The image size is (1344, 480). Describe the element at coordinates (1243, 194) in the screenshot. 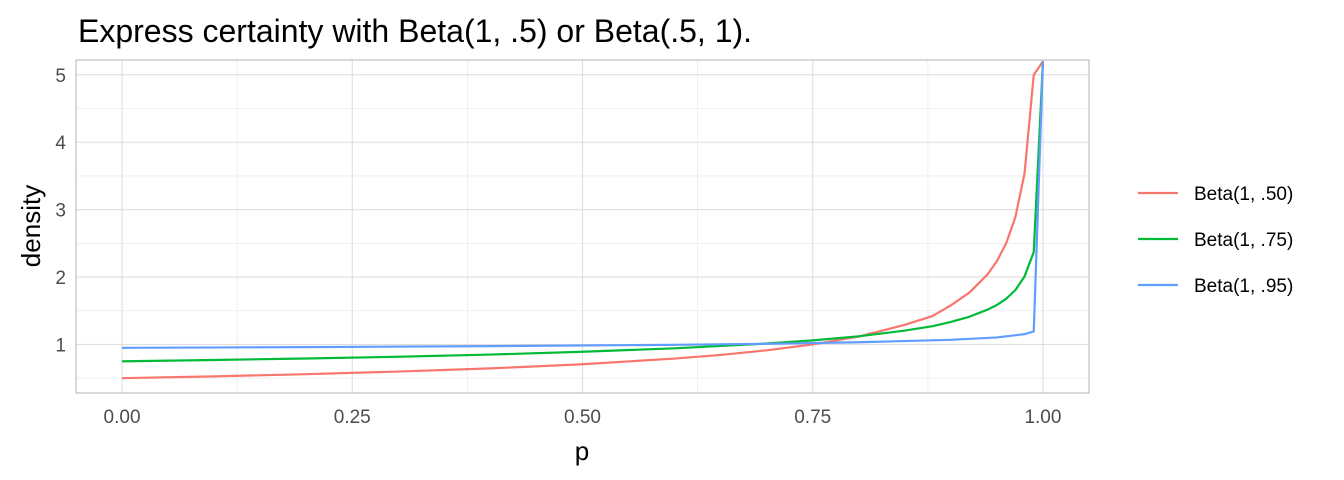

I see `legend-label-1: Beta(1, .50)` at that location.